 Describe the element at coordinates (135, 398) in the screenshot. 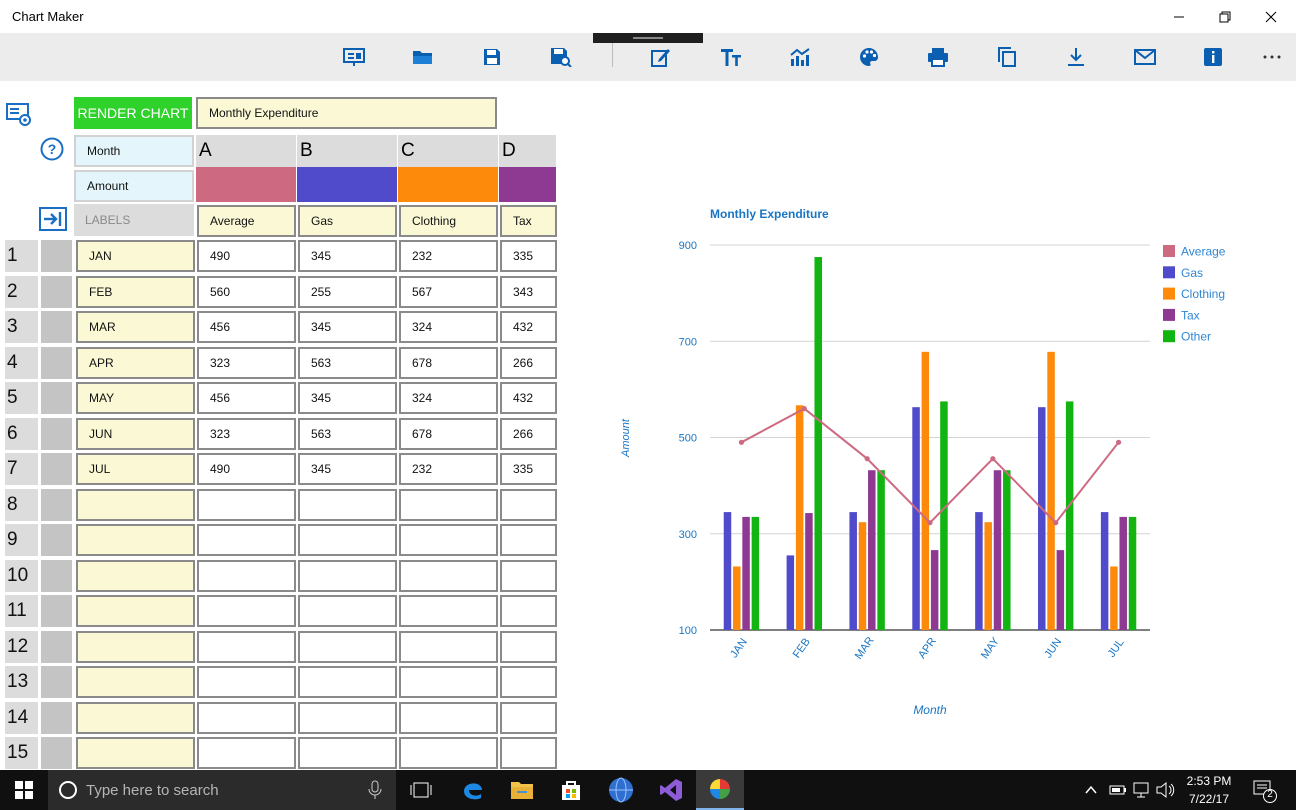

I see `row-label-input: MAY` at that location.